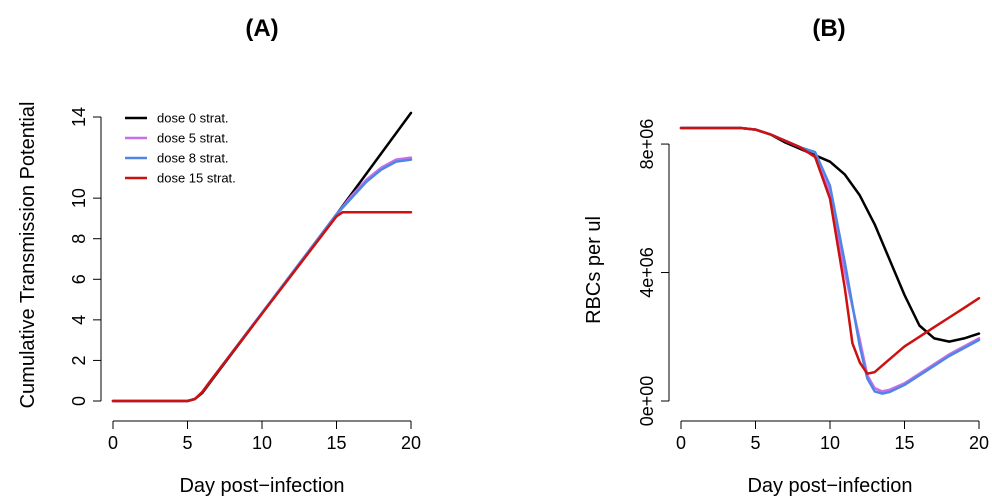 This screenshot has height=502, width=992. I want to click on y-tick-label: 2, so click(79, 360).